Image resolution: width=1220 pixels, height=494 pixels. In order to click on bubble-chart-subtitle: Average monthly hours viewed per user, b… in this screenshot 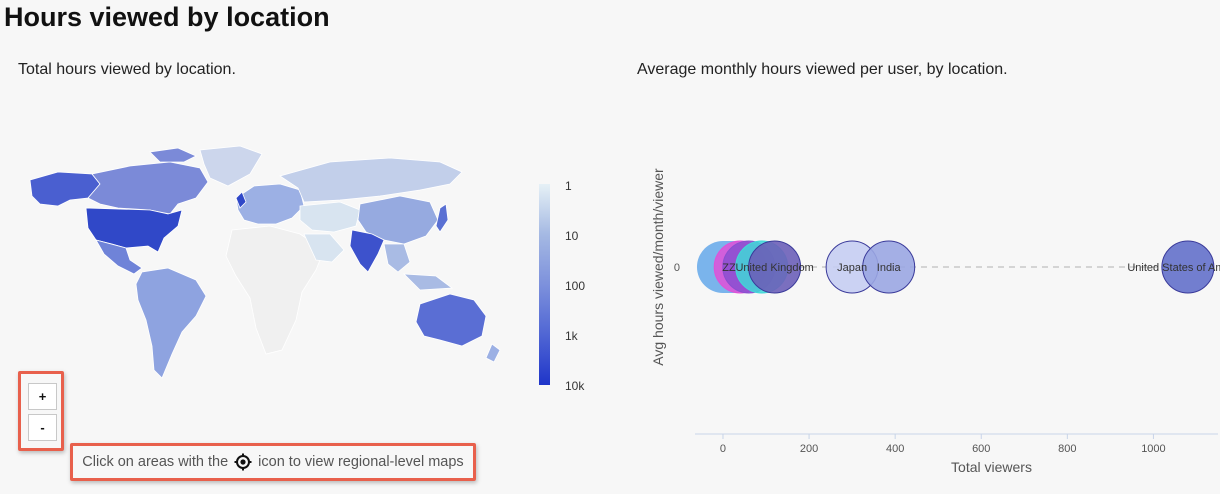, I will do `click(822, 69)`.